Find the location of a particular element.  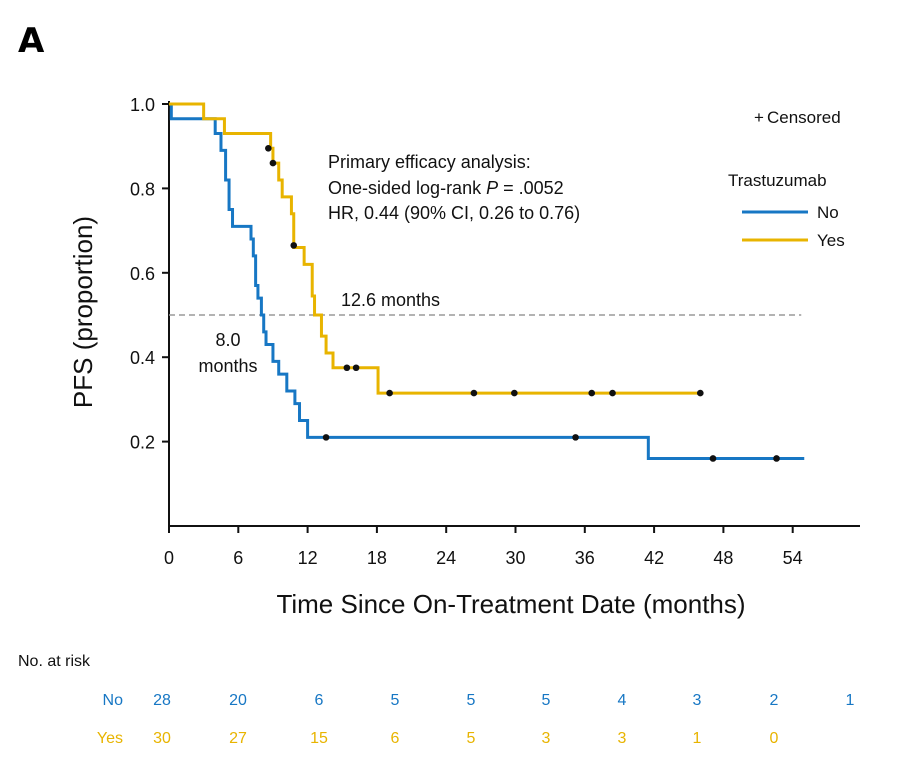

annotation-line-2: One-sided log-rank P = .0052 is located at coordinates (446, 188).